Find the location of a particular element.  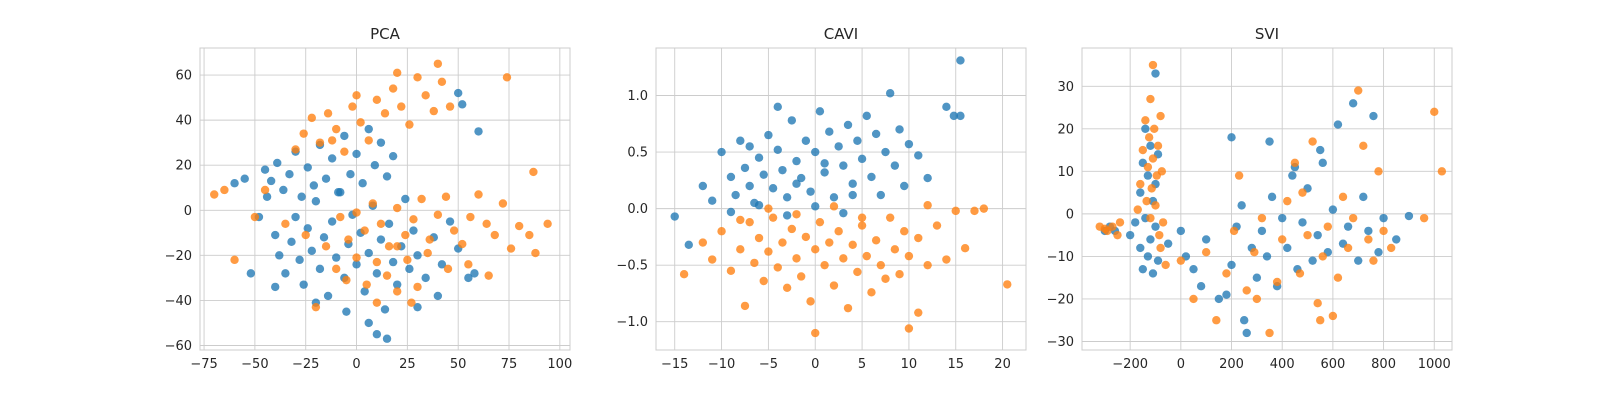

y-tick-label: 20 is located at coordinates (1065, 129).